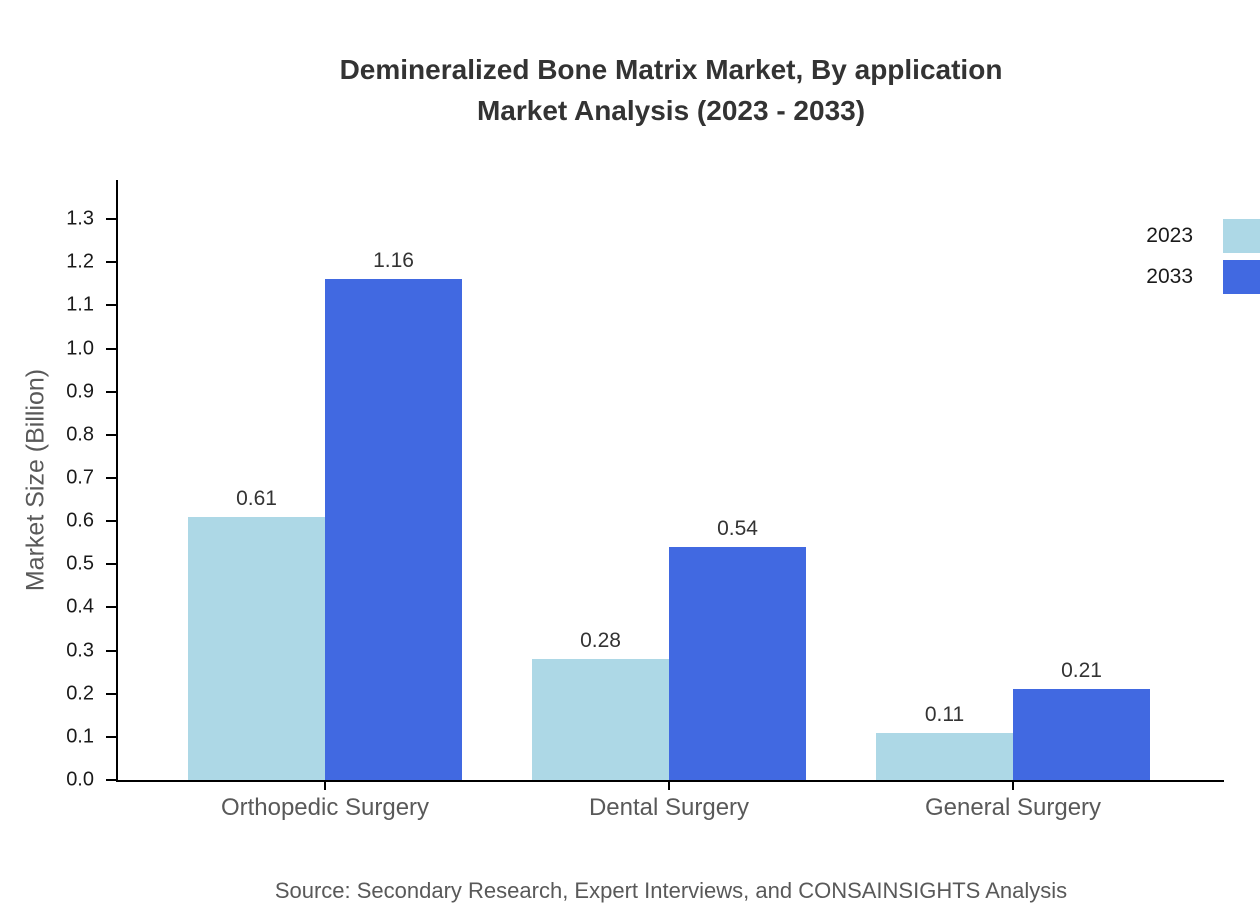  Describe the element at coordinates (393, 529) in the screenshot. I see `bar-2033-orthopedic-surgery` at that location.